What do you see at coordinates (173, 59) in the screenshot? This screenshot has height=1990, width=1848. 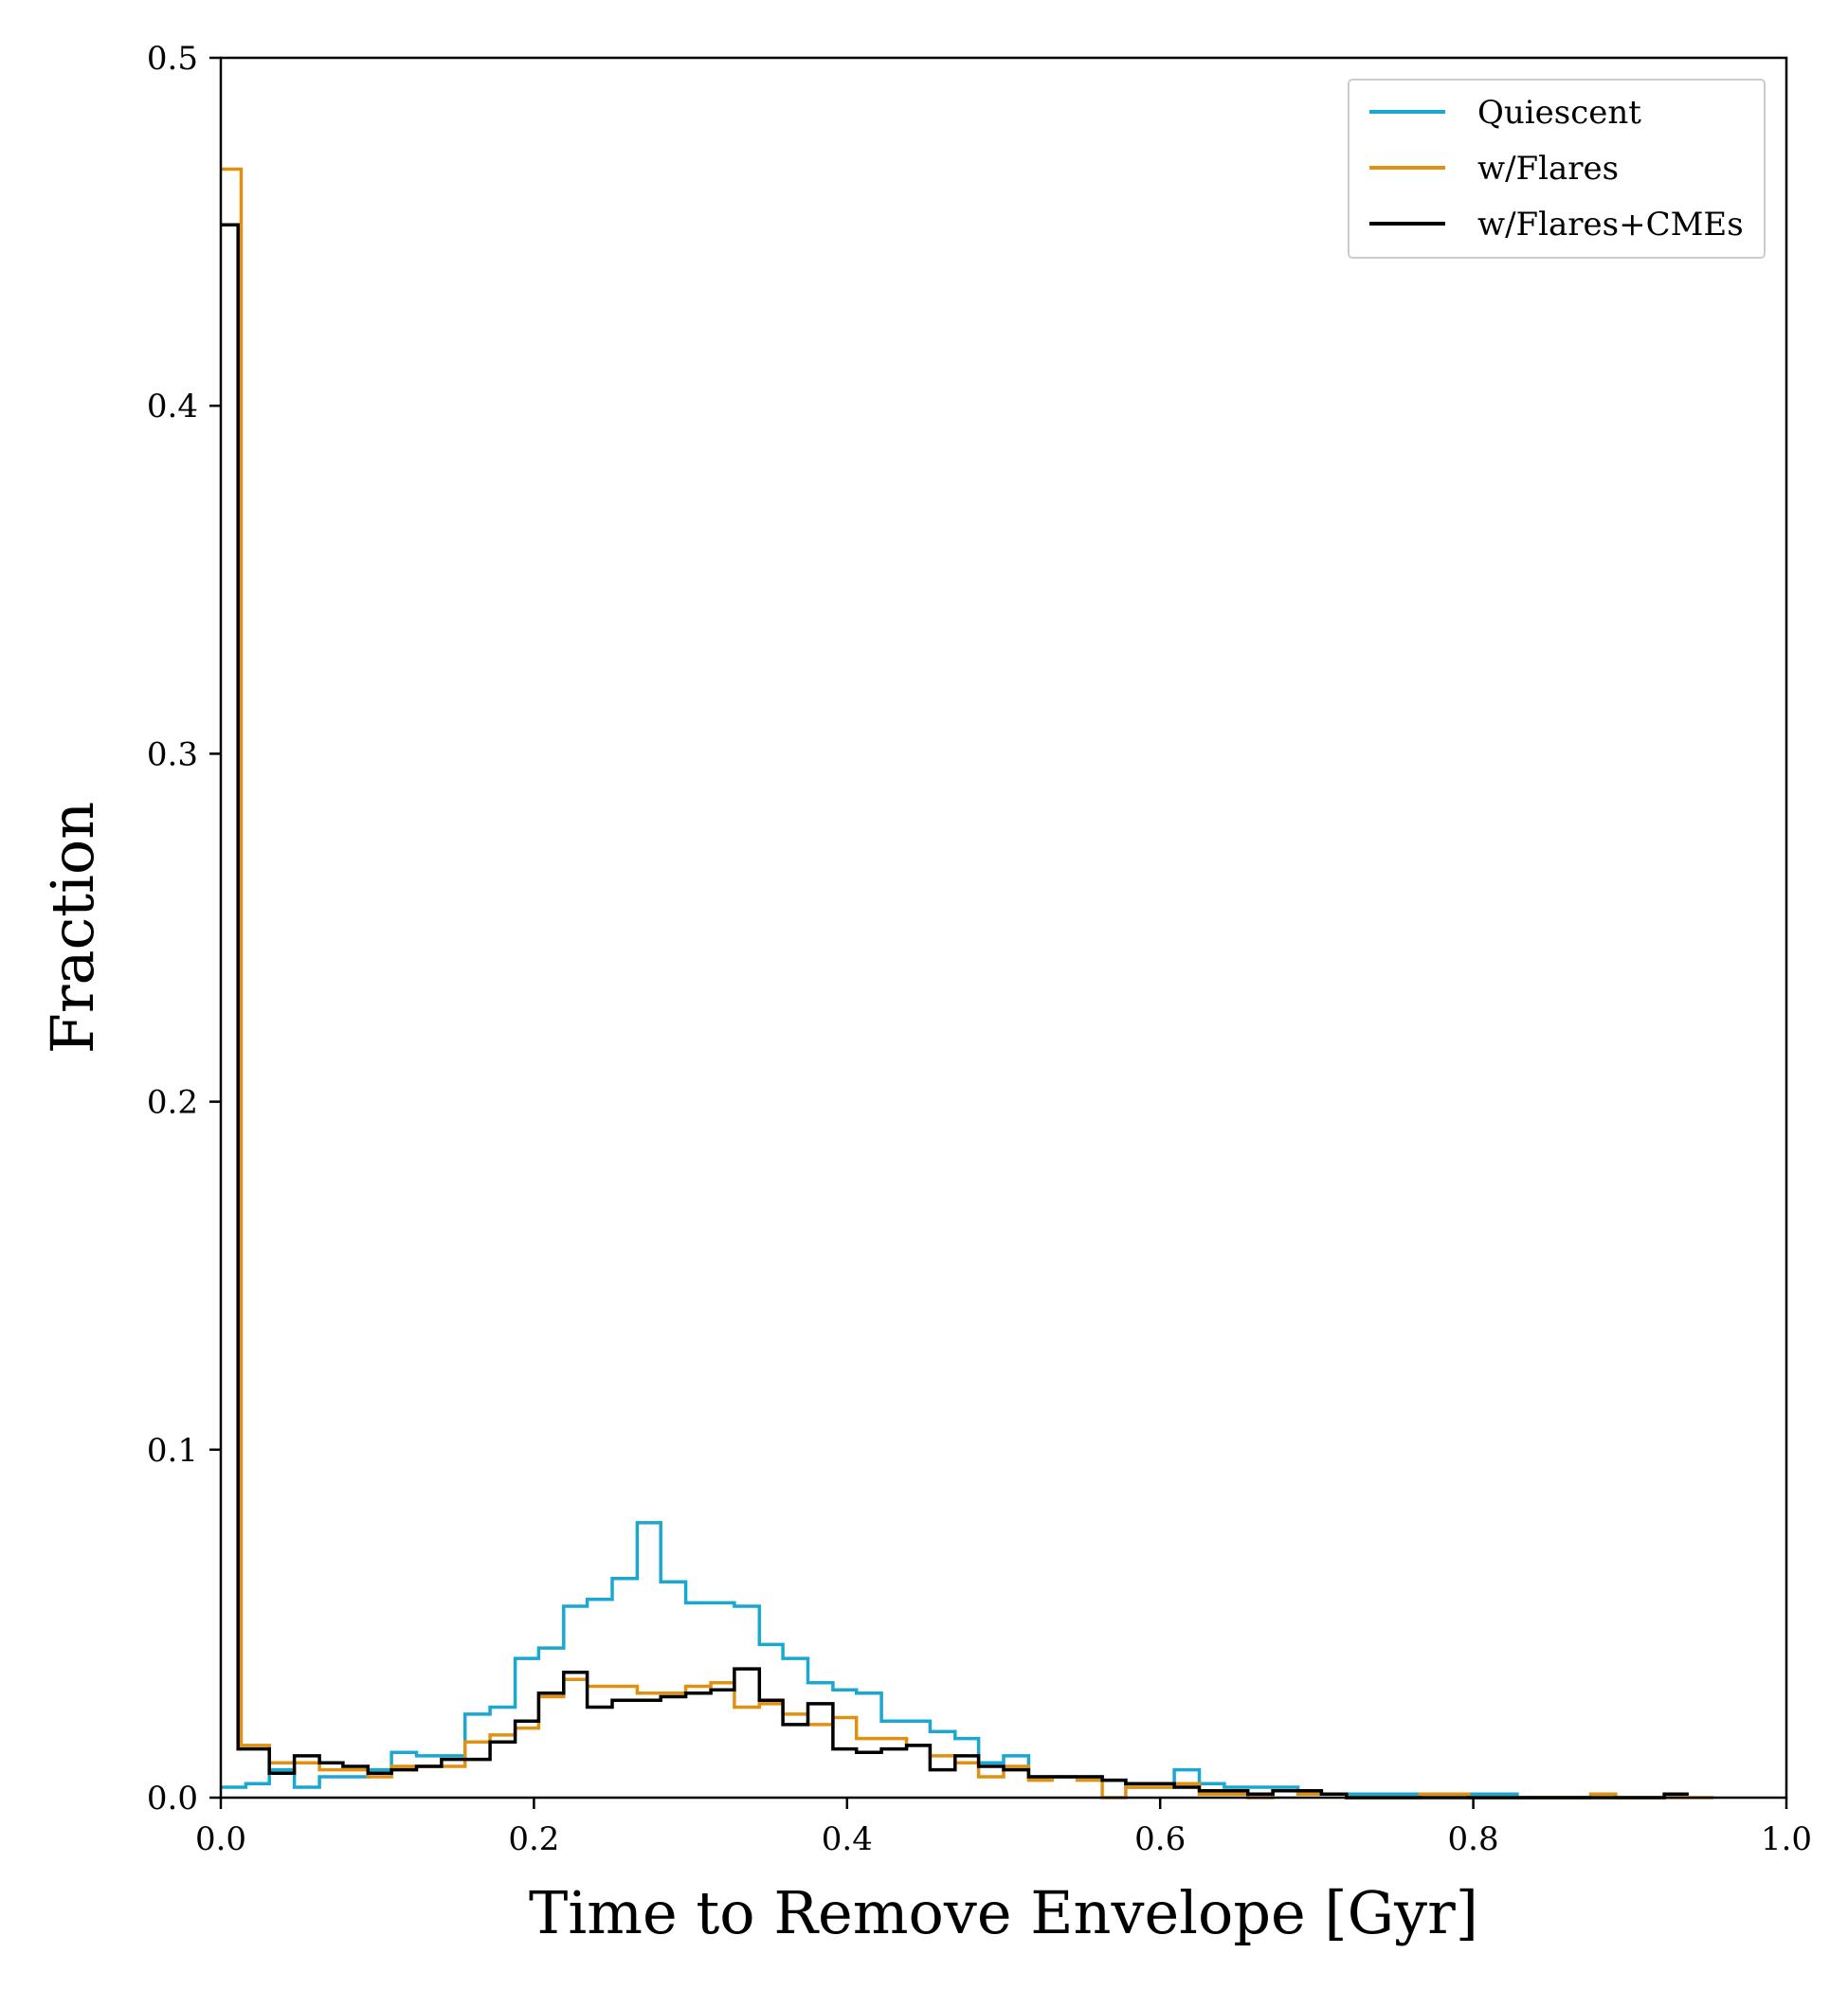 I see `y-tick-label: 0.5` at bounding box center [173, 59].